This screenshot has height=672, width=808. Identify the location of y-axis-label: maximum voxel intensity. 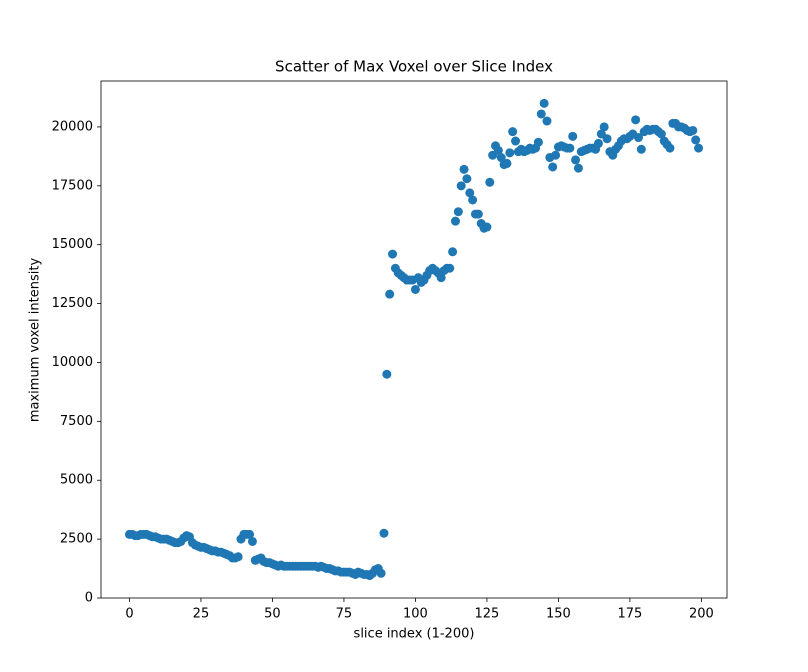
(35, 340).